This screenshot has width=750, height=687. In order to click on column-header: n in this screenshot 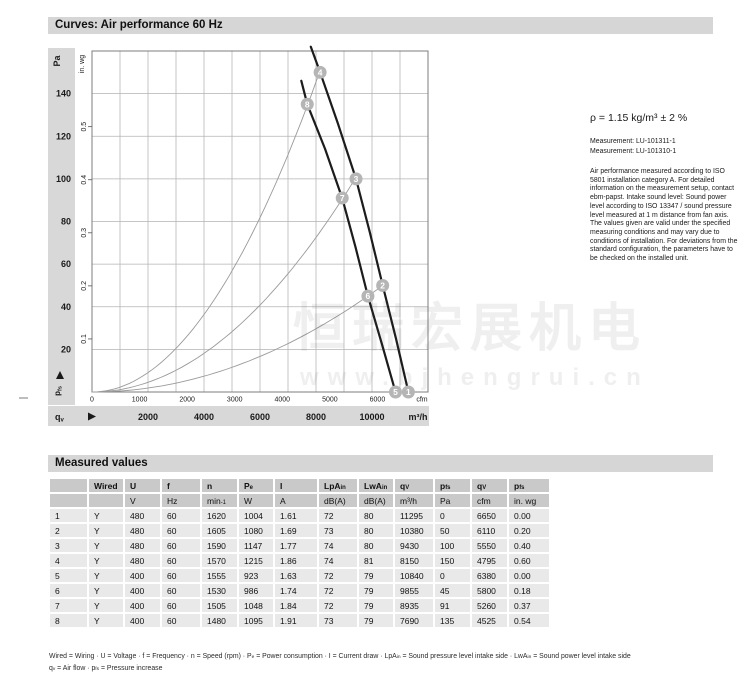, I will do `click(219, 485)`.